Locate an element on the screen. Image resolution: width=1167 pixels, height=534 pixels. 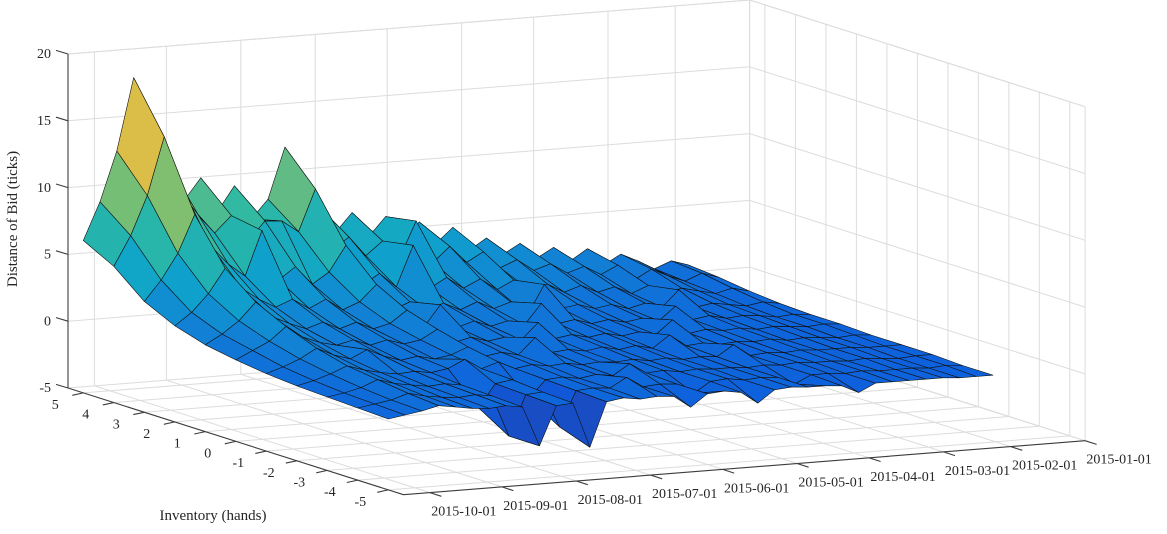
date-tick-label: 2015-03-01 is located at coordinates (977, 471).